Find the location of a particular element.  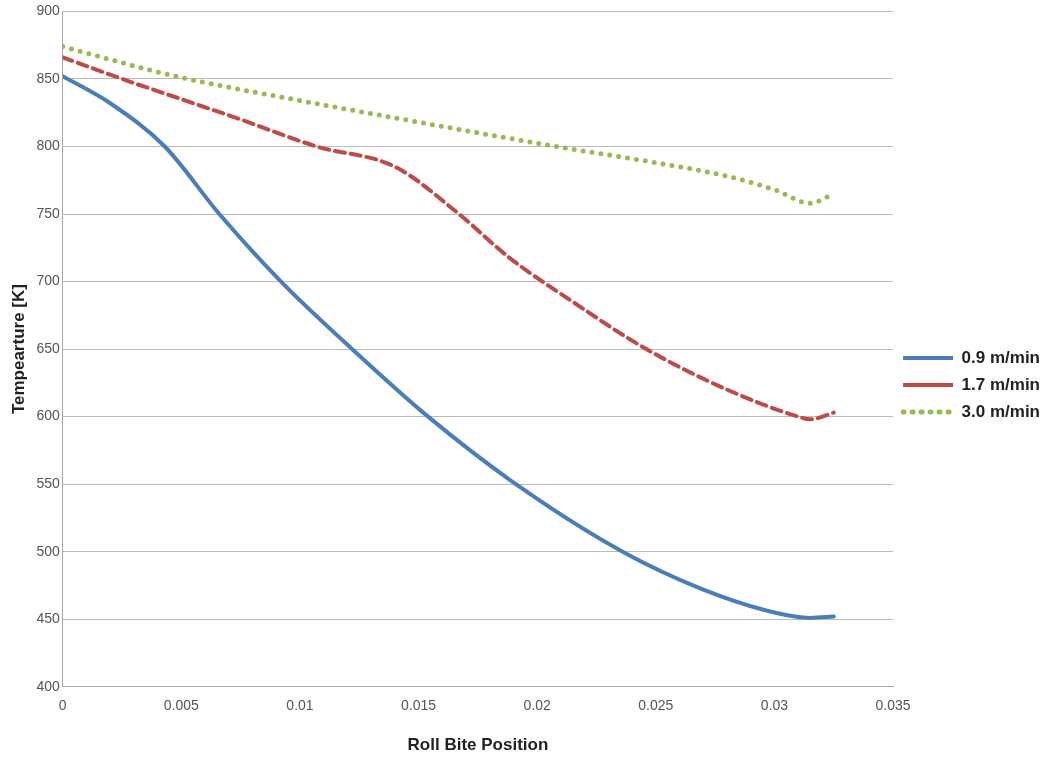

x-tick-label: 0.035 is located at coordinates (893, 705).